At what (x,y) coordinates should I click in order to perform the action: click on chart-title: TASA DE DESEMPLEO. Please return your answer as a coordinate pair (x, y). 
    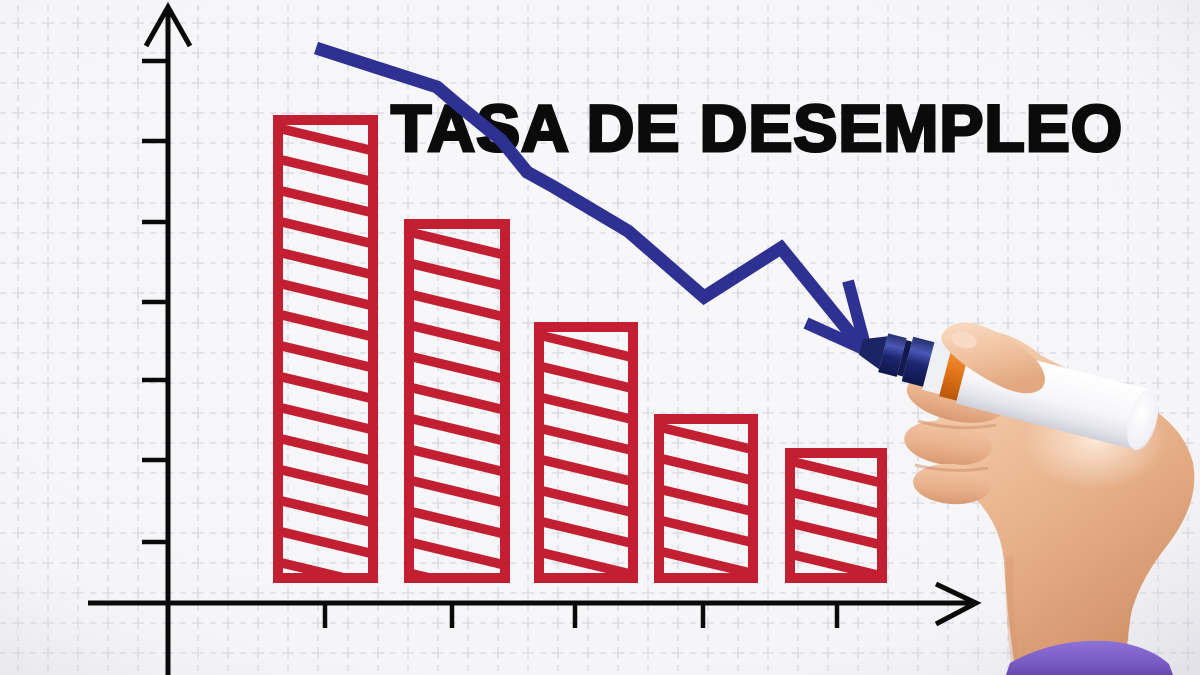
    Looking at the image, I should click on (757, 128).